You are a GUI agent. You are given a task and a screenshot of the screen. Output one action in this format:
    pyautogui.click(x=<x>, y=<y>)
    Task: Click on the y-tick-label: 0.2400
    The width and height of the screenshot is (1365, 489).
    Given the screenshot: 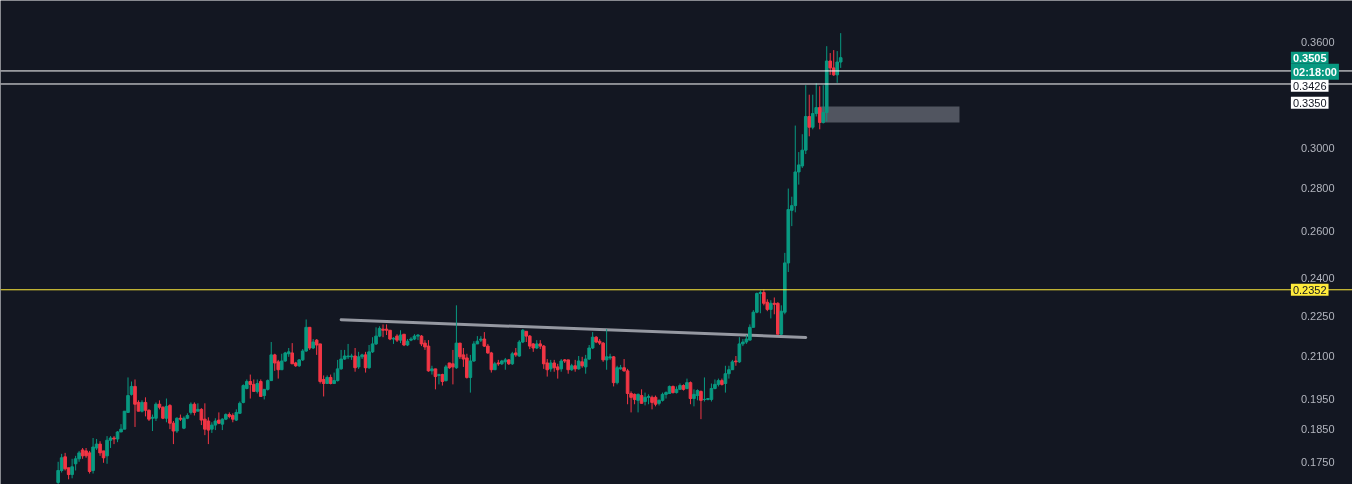 What is the action you would take?
    pyautogui.click(x=1317, y=278)
    